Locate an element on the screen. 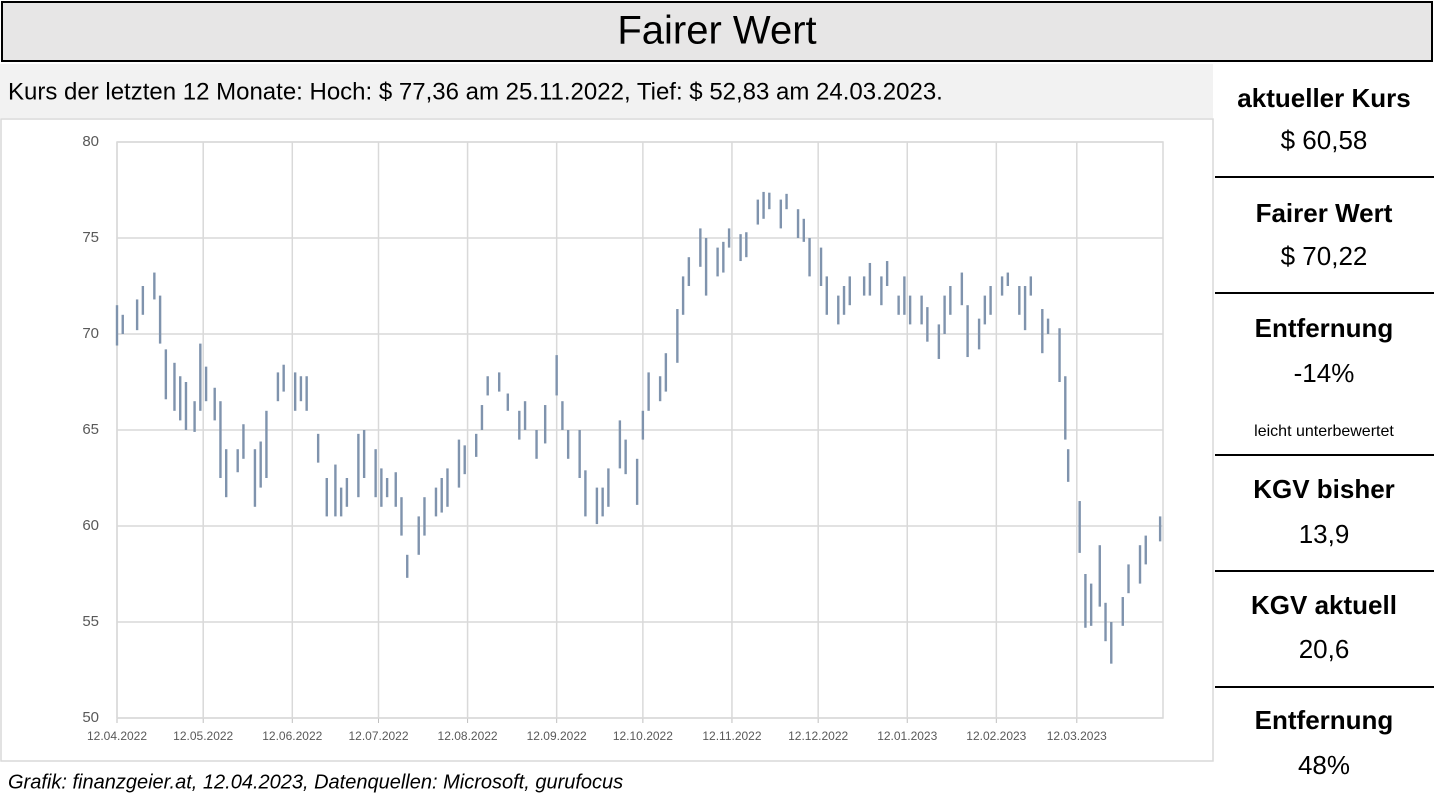 The height and width of the screenshot is (800, 1434). panel-label: Fairer Wert is located at coordinates (1324, 213).